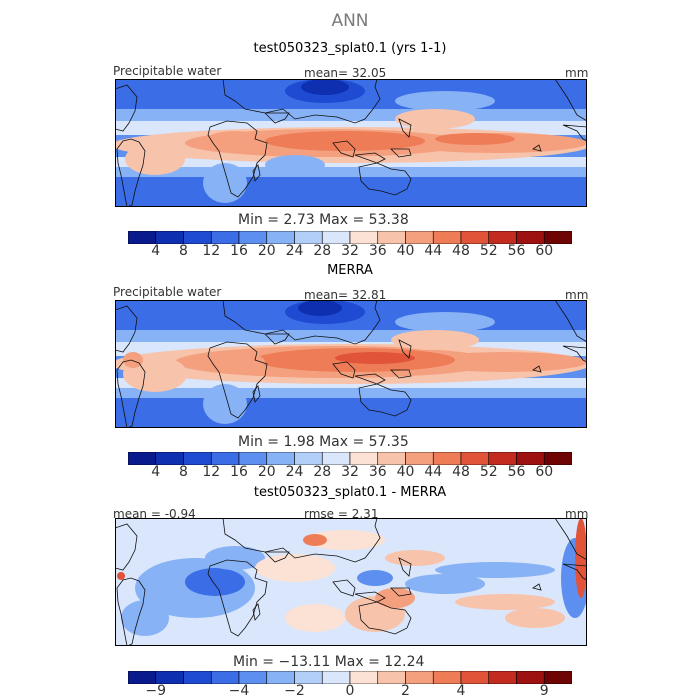 The image size is (700, 700). I want to click on panel3-title: test050323_splat0.1 - MERRA, so click(350, 492).